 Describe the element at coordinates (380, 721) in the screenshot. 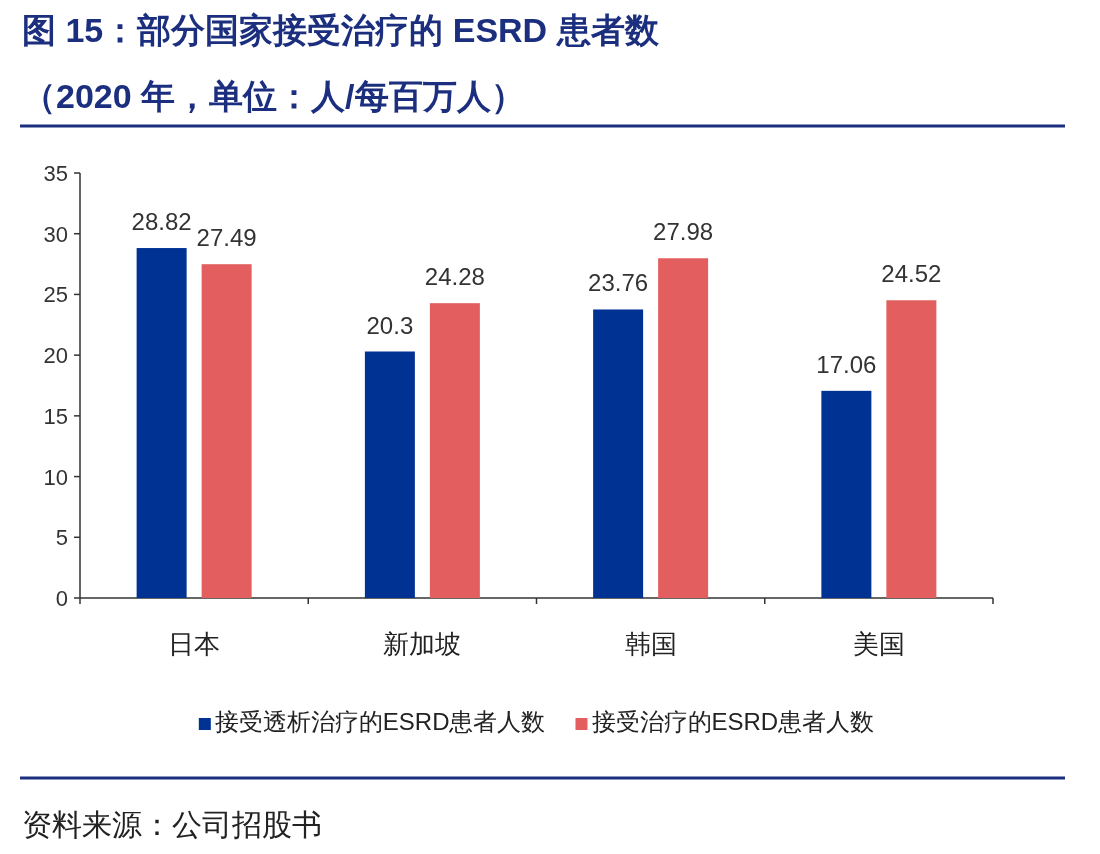

I see `legend-label: 接受透析治疗的ESRD患者人数` at that location.